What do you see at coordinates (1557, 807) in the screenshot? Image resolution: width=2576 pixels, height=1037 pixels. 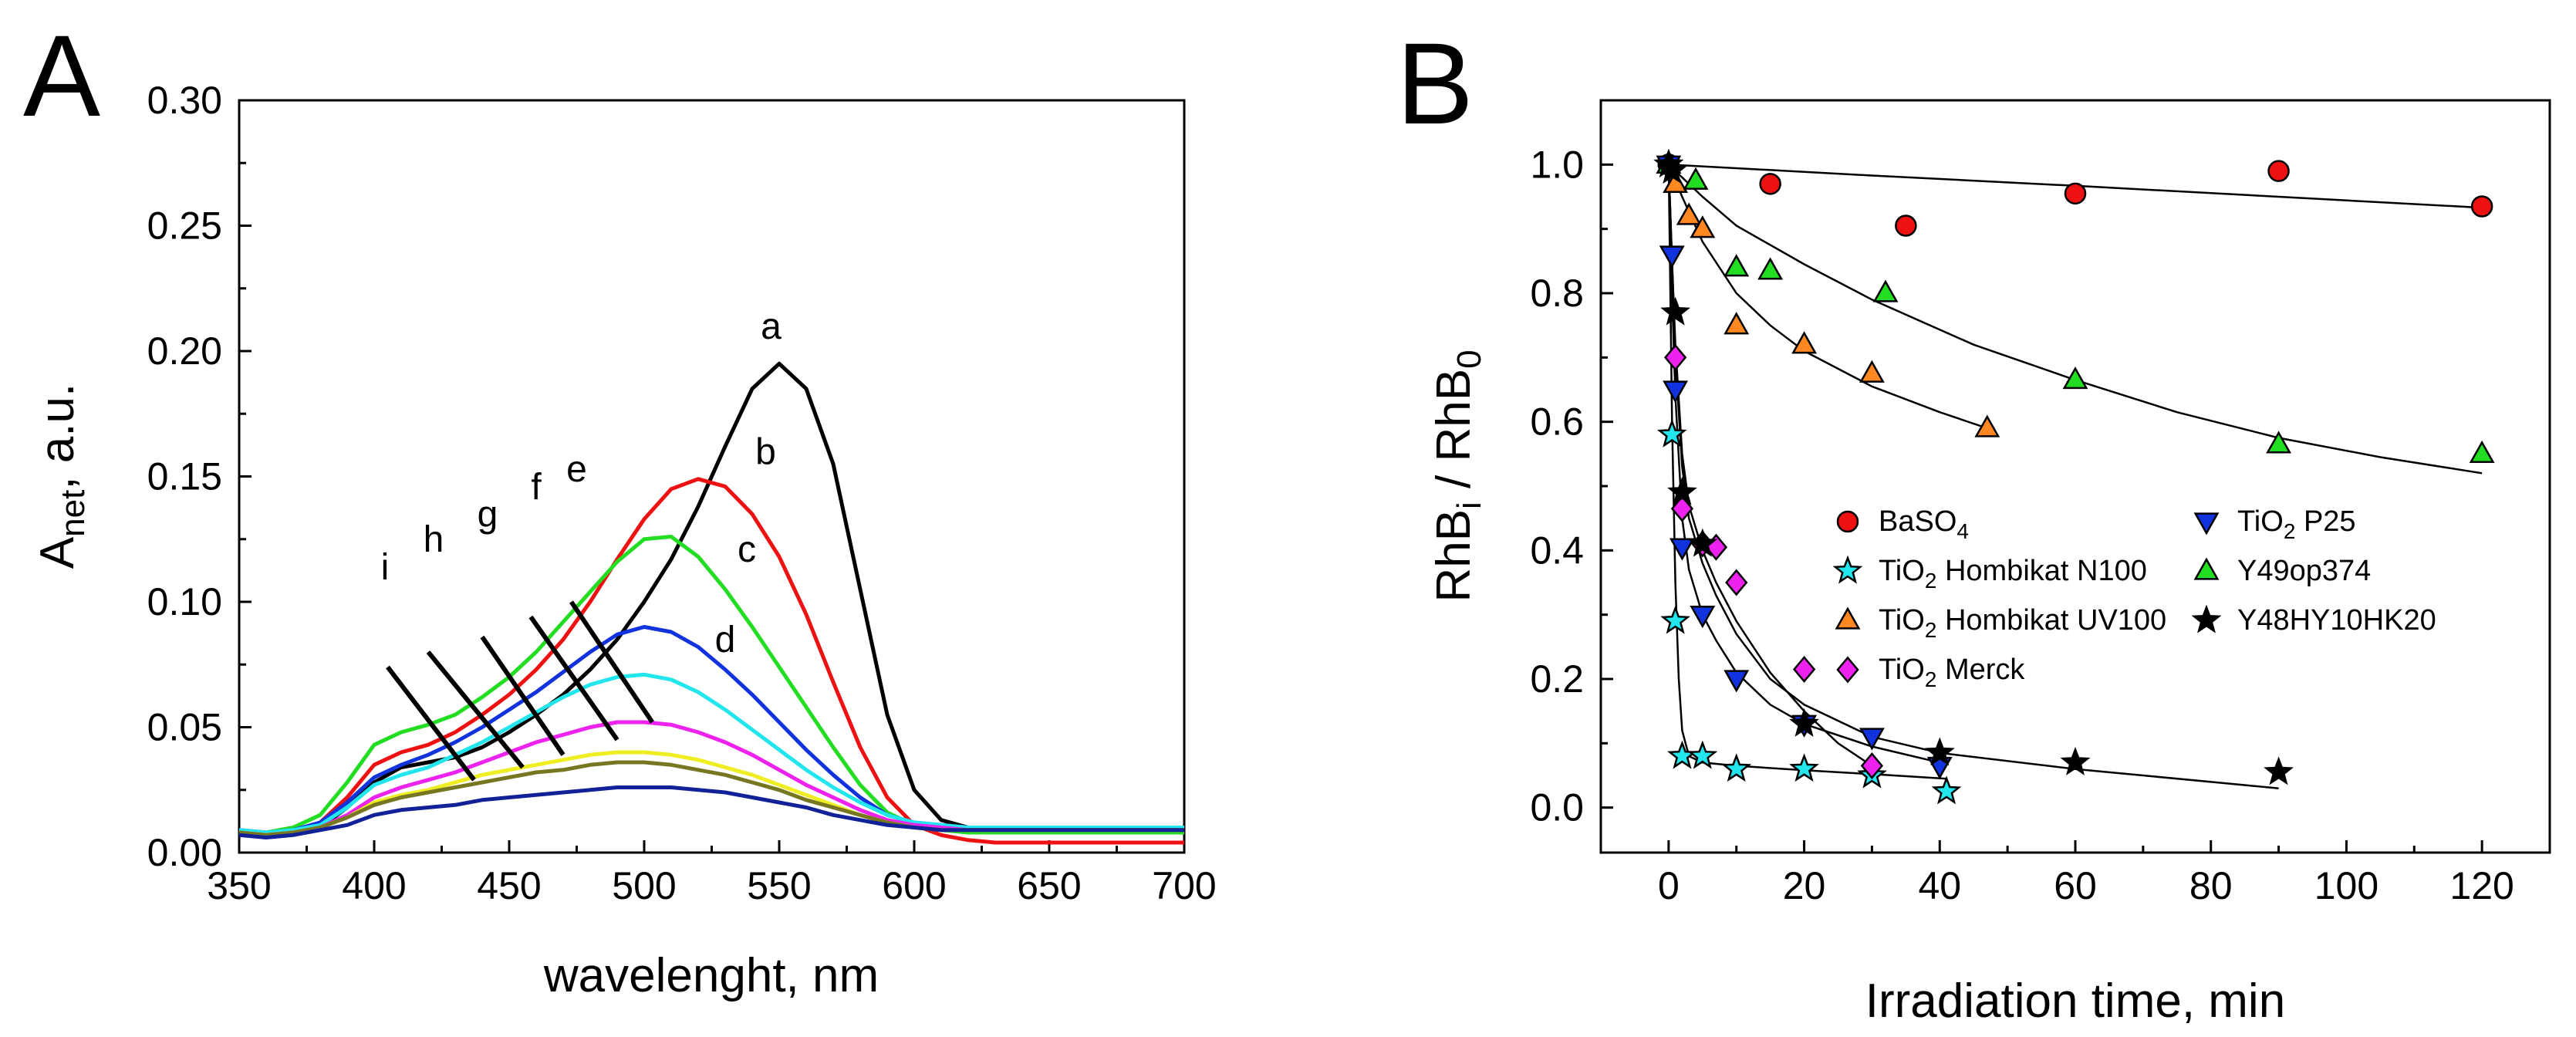 I see `panel-b-ytick-label: 0.0` at bounding box center [1557, 807].